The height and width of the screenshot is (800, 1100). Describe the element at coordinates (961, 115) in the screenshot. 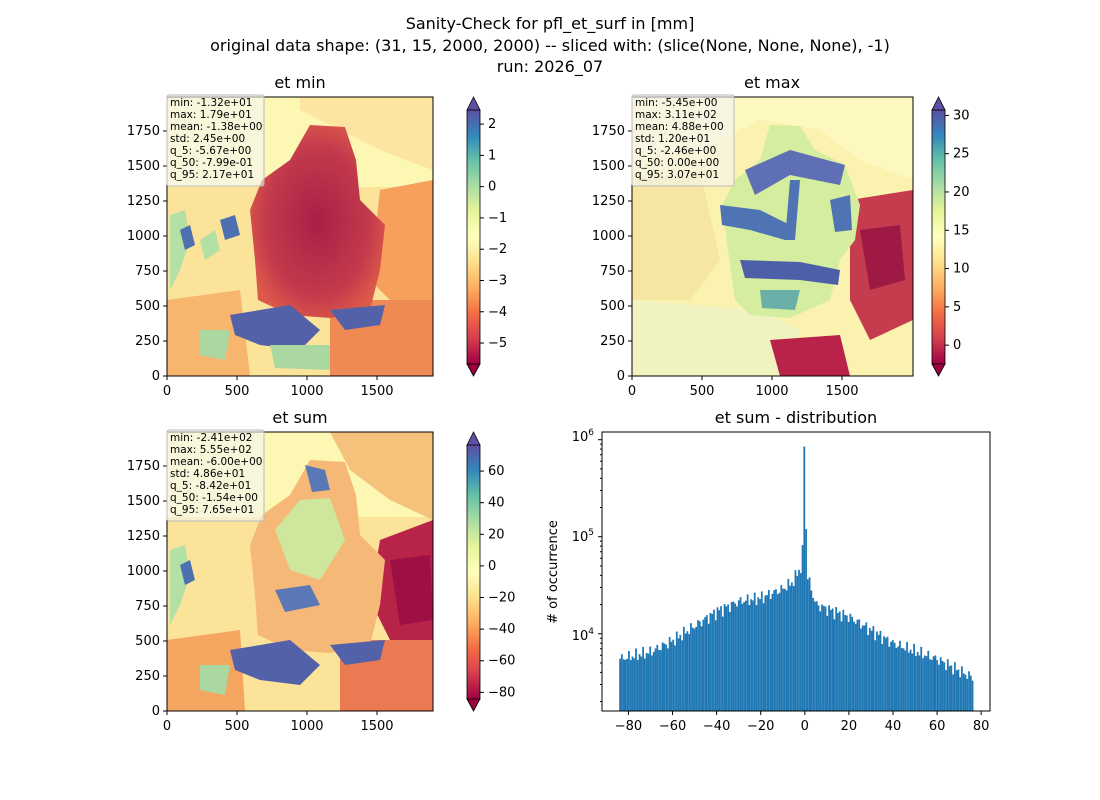

I see `colorbar-tick-label: 30` at that location.